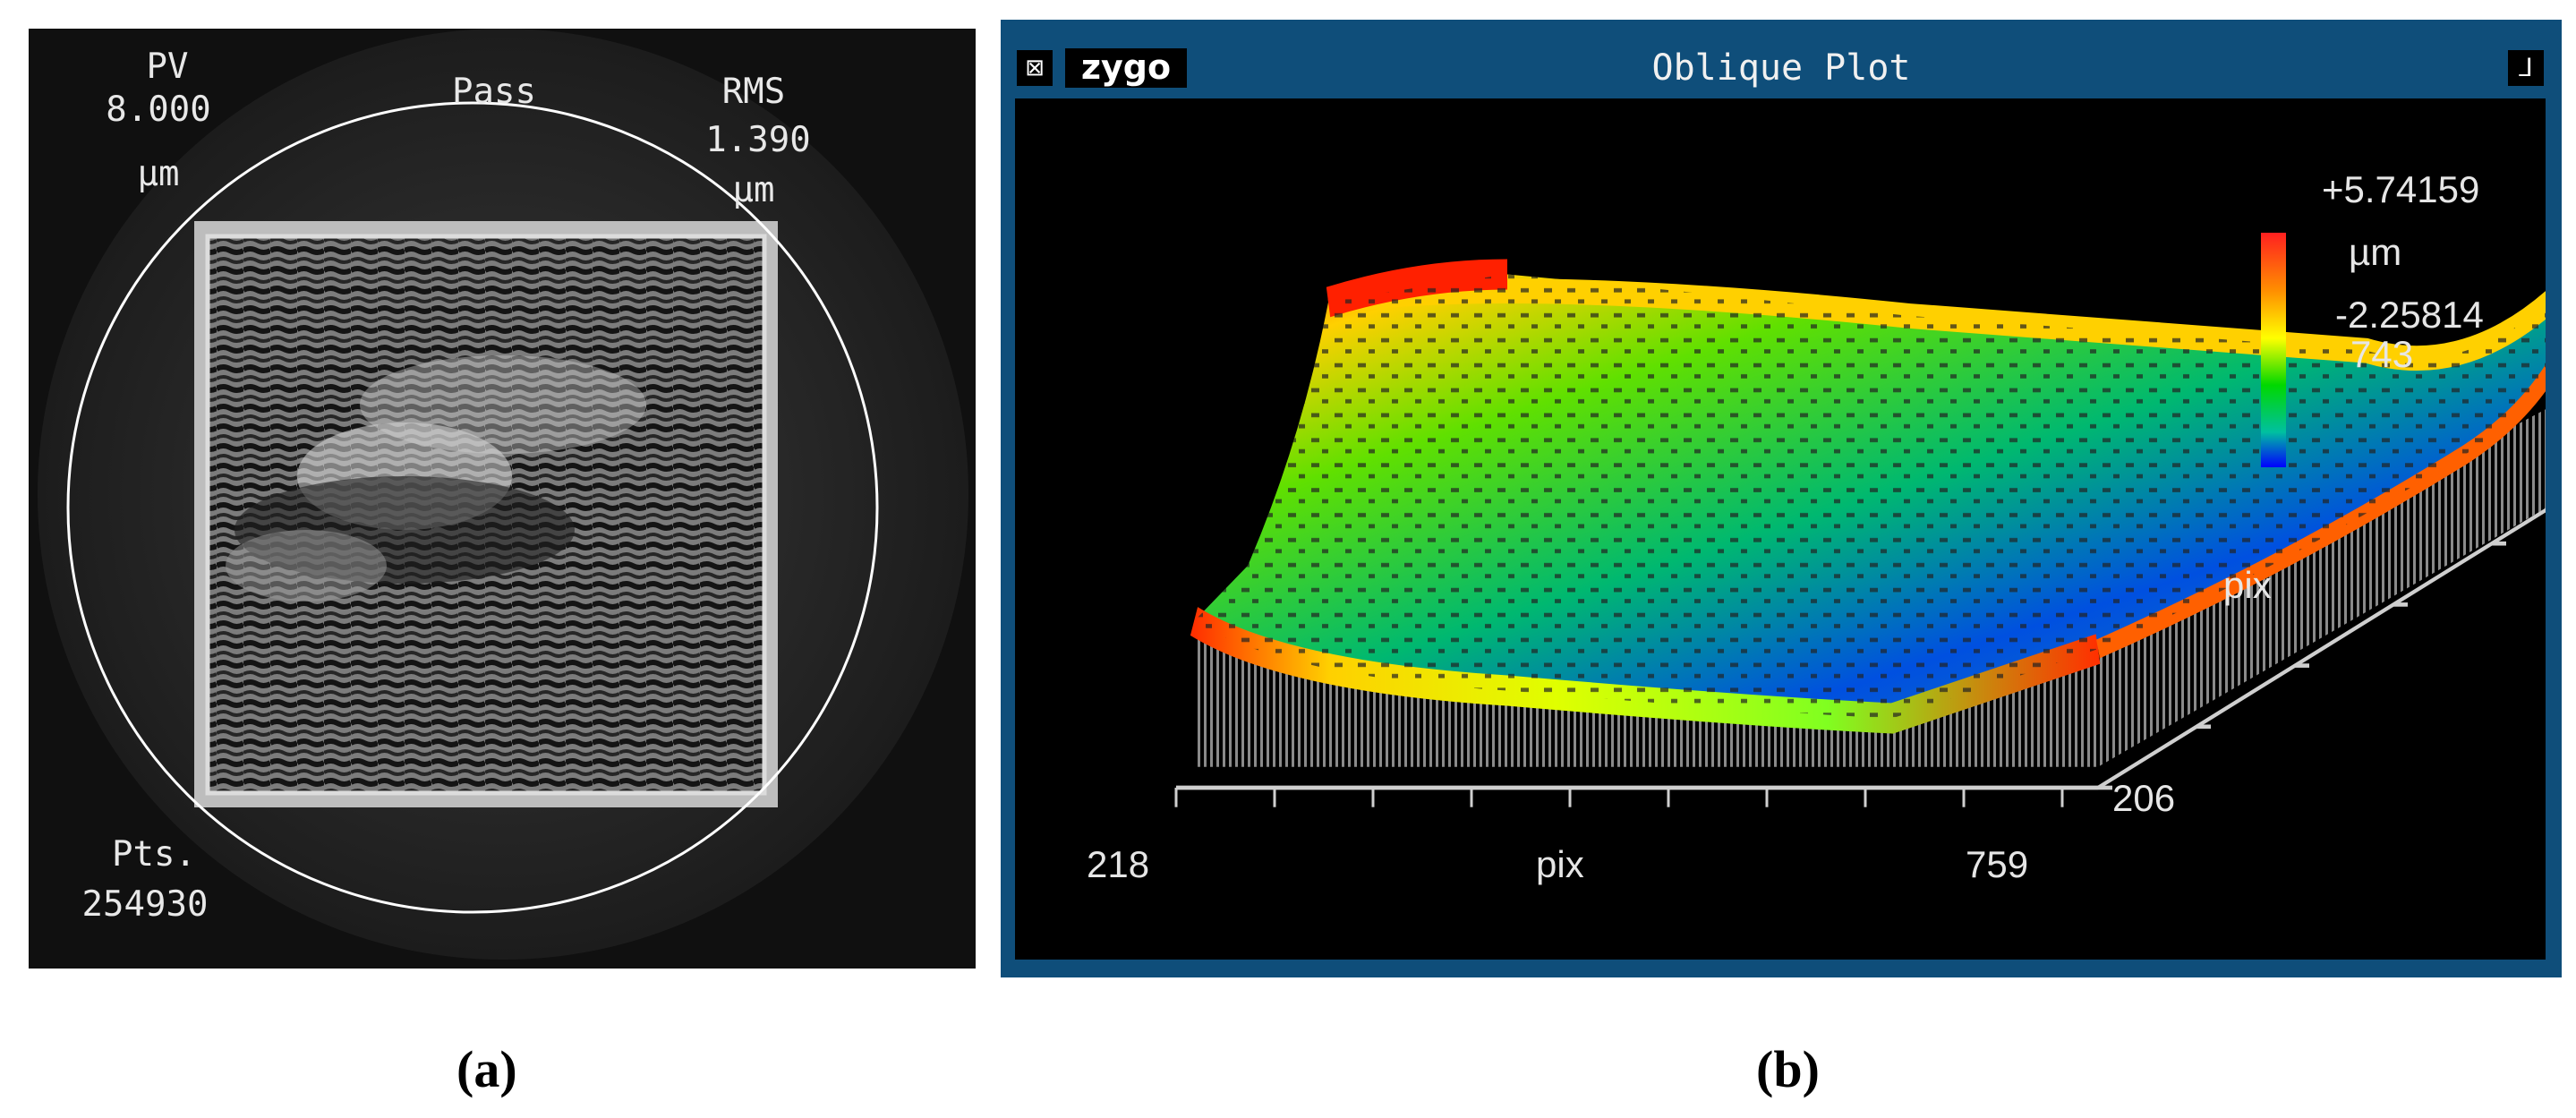  Describe the element at coordinates (158, 110) in the screenshot. I see `pv-value: 8.000` at that location.